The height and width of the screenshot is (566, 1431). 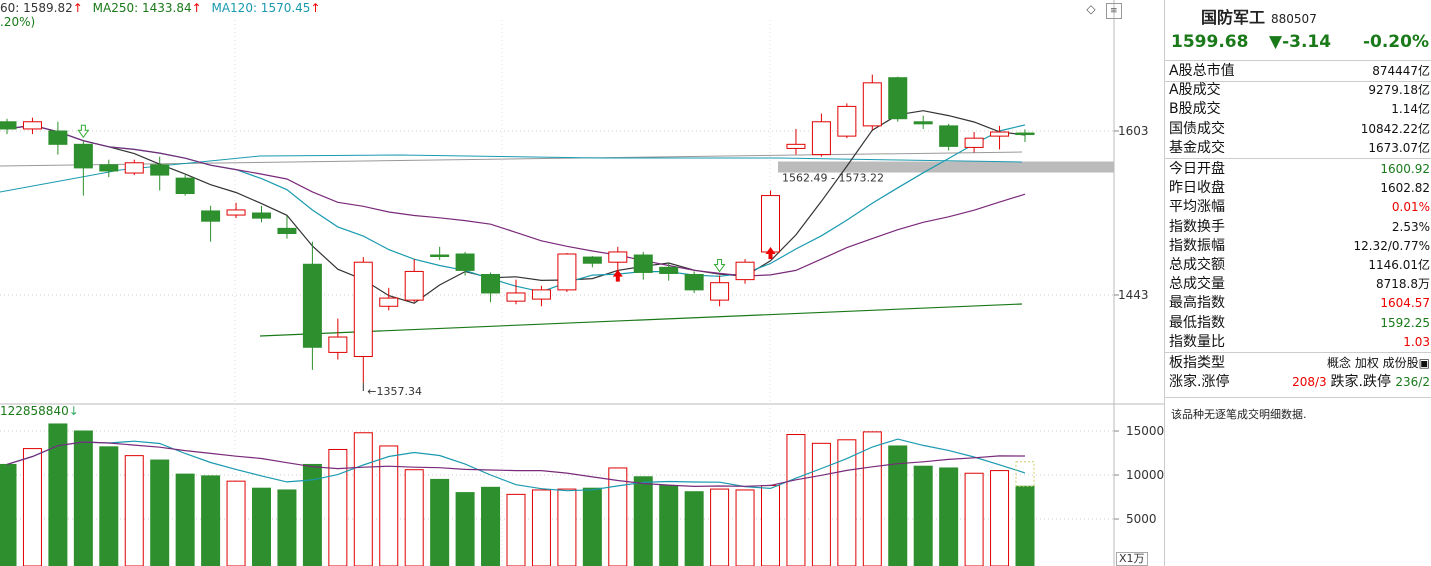 I want to click on price-change-pct: -0.20%, so click(x=1395, y=42).